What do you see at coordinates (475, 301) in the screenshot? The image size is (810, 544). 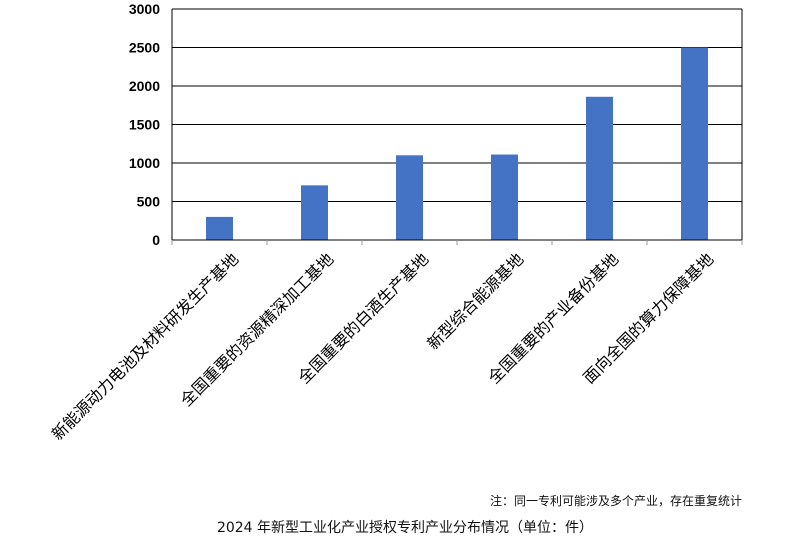 I see `x-tick-label: 新型综合能源基地` at bounding box center [475, 301].